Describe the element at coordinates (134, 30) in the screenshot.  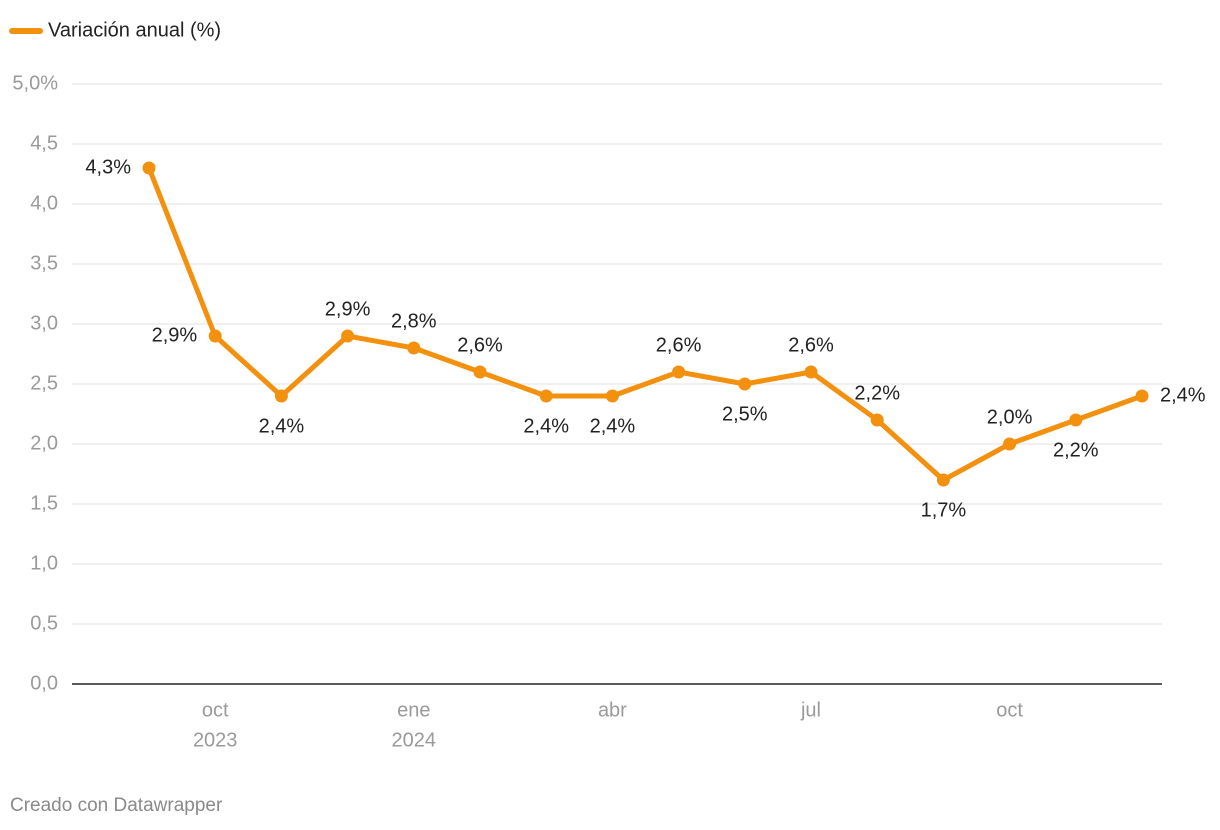
I see `legend-label: Variación anual (%)` at that location.